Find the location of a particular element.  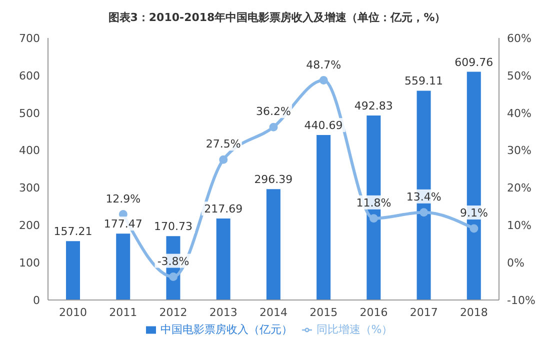

y2-tick-label: -10% is located at coordinates (521, 300).